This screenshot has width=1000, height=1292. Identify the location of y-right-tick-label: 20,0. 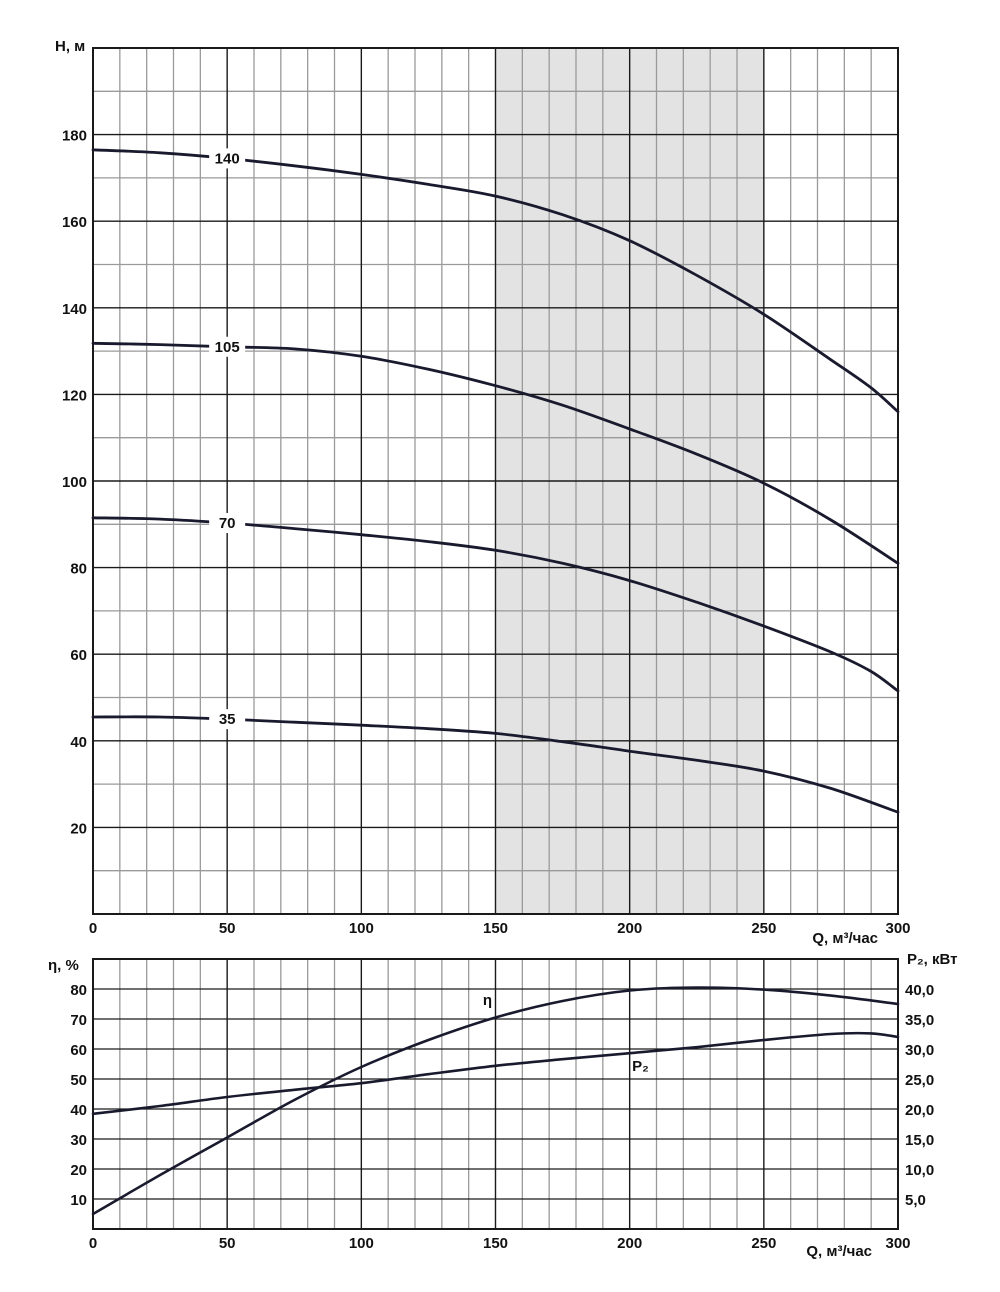
(919, 1110).